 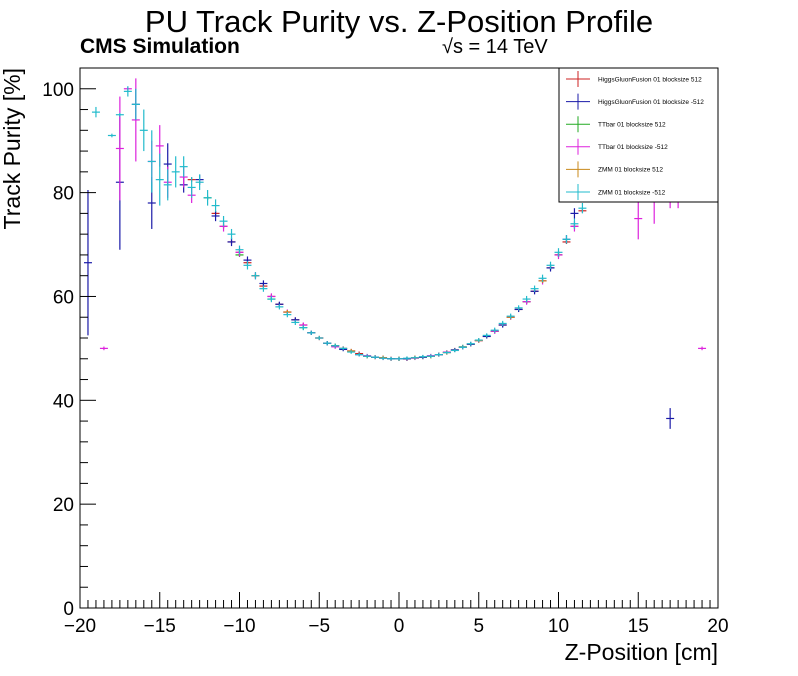 What do you see at coordinates (717, 626) in the screenshot?
I see `x-tick-label: 20` at bounding box center [717, 626].